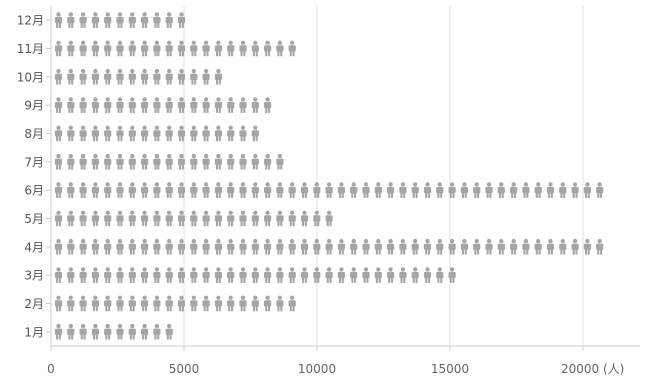 The width and height of the screenshot is (652, 378). What do you see at coordinates (34, 276) in the screenshot?
I see `y-category-label: 3月` at bounding box center [34, 276].